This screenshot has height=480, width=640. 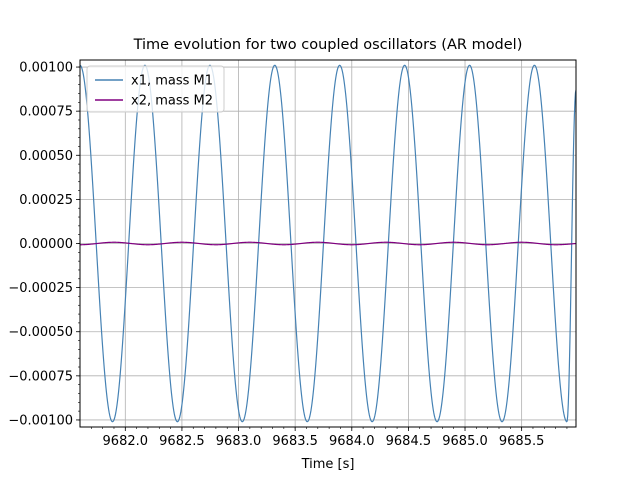 What do you see at coordinates (409, 441) in the screenshot?
I see `x-tick-label: 9684.5` at bounding box center [409, 441].